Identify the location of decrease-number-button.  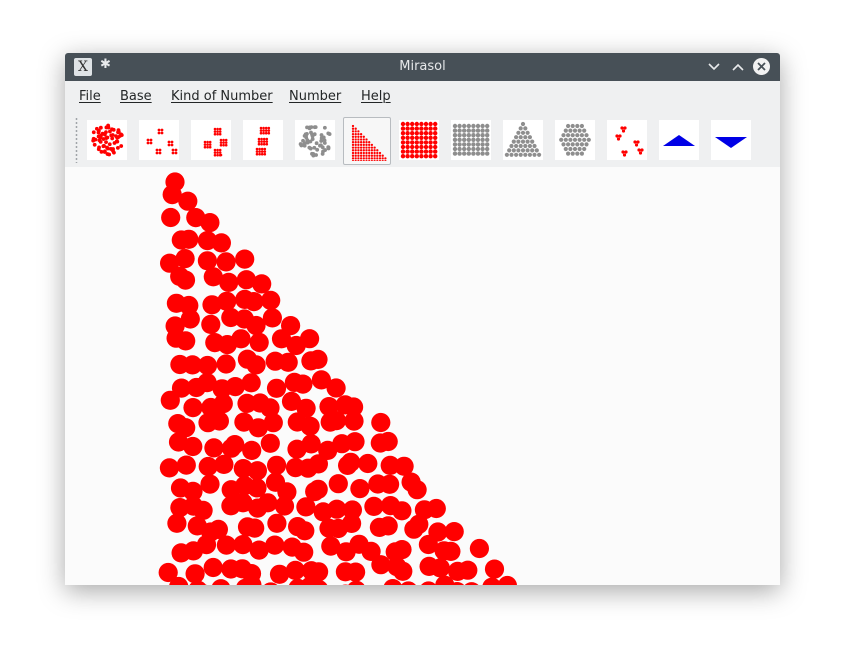
(731, 140).